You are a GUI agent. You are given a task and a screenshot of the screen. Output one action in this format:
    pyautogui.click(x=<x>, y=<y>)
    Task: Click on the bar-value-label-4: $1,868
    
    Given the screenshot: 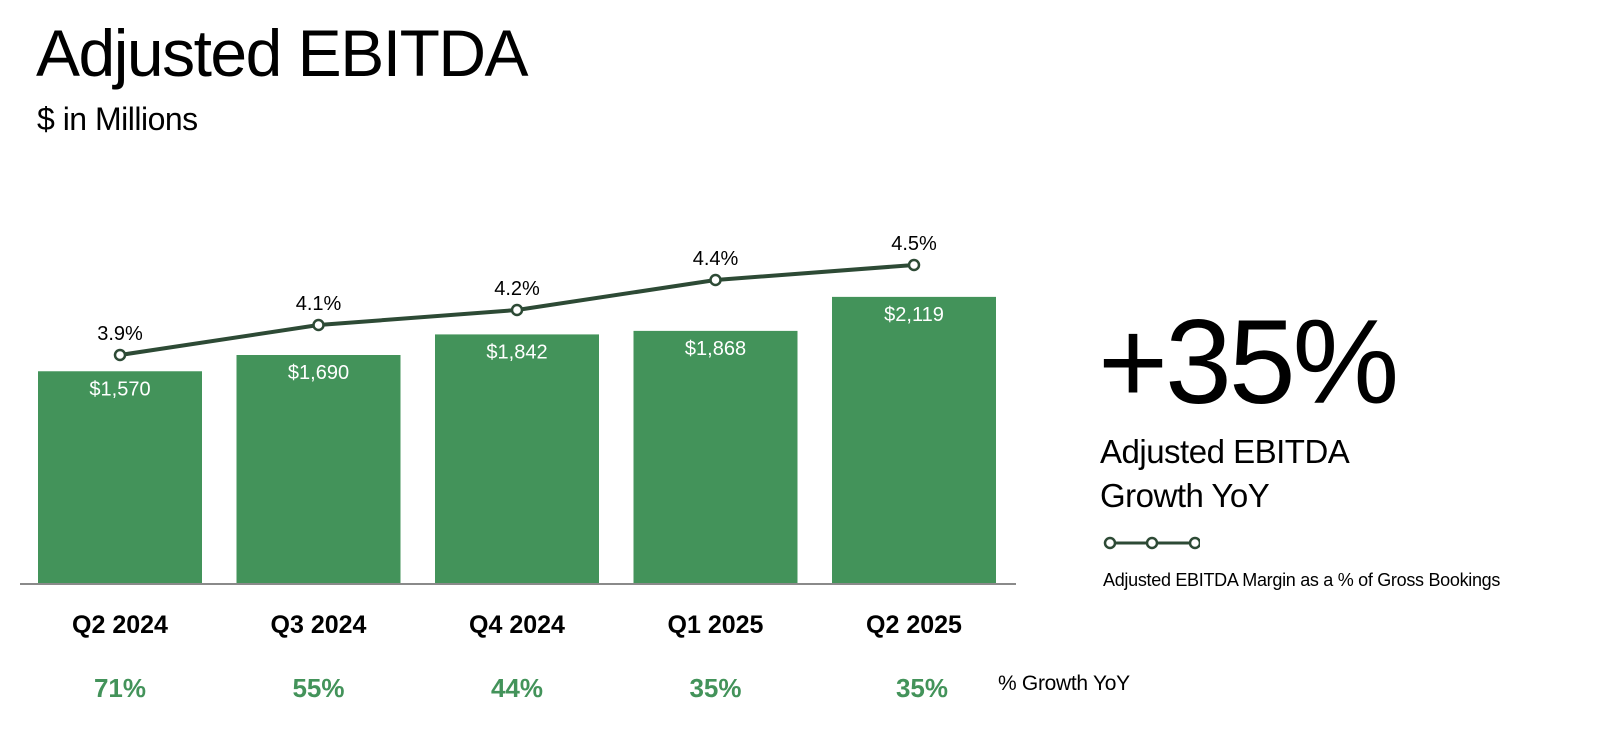 What is the action you would take?
    pyautogui.click(x=715, y=349)
    